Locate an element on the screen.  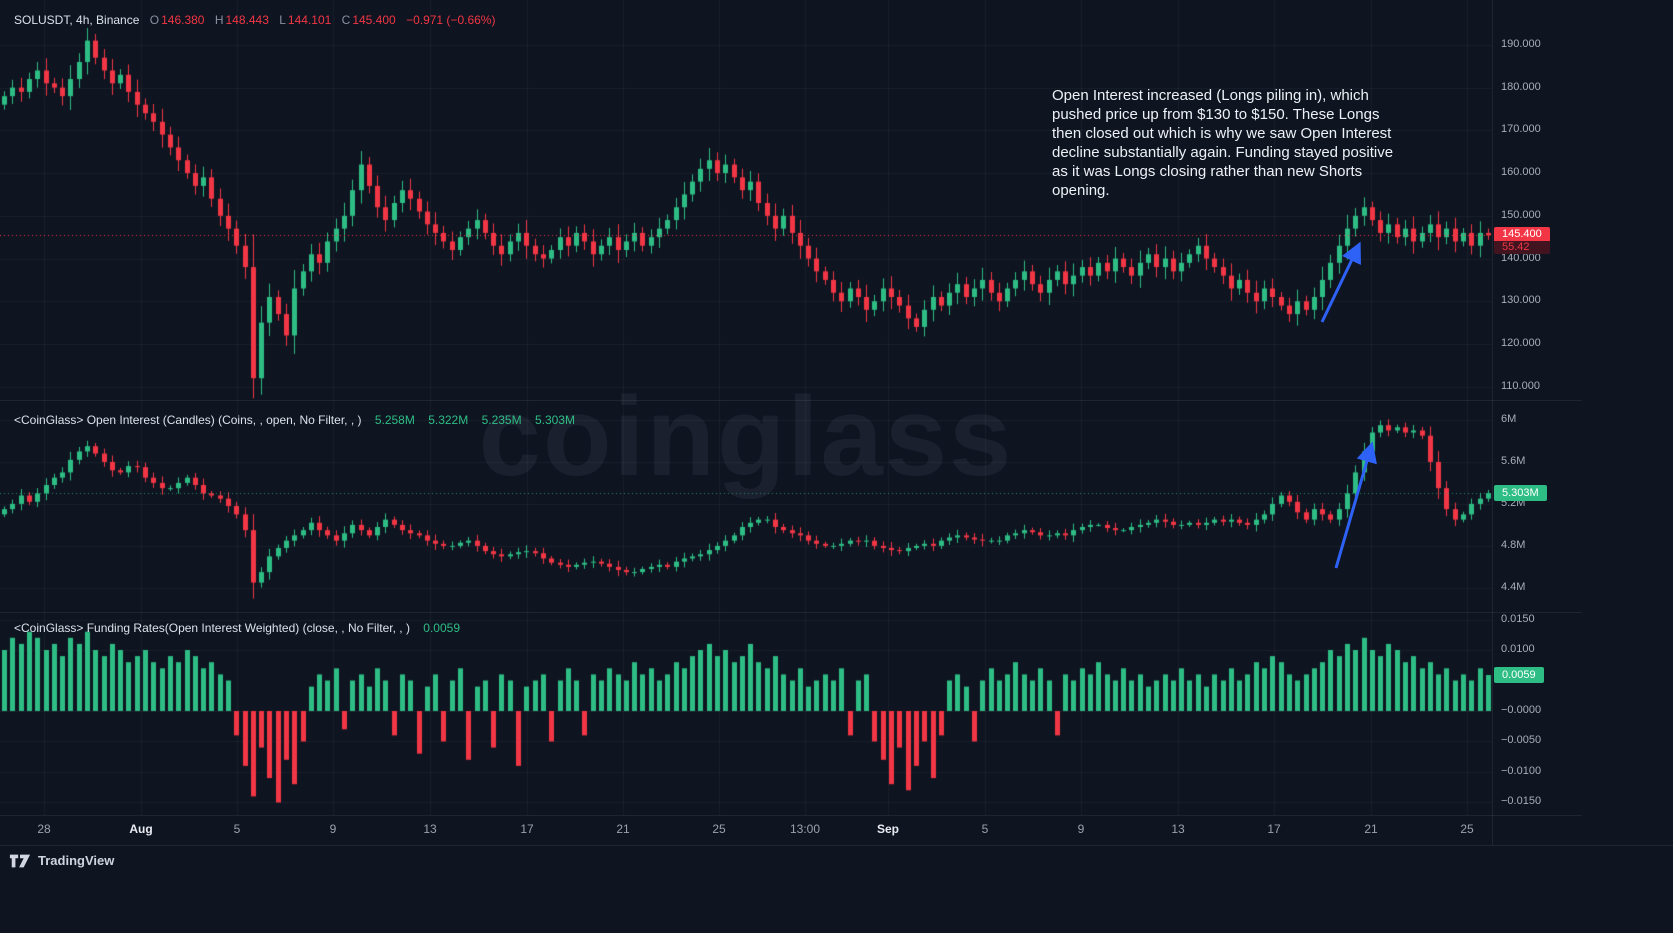
funding-axis-label: 0.0150 is located at coordinates (1518, 618).